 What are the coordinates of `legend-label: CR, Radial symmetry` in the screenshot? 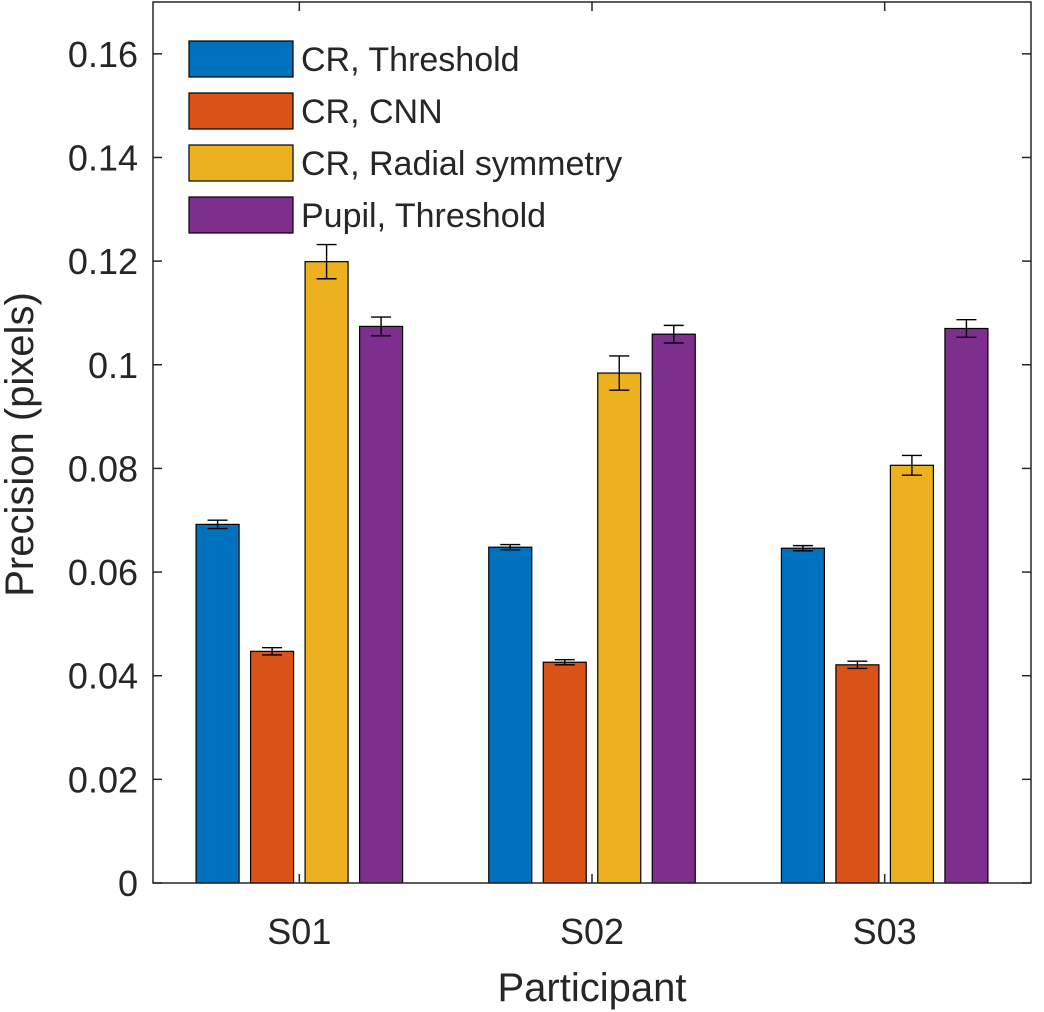 It's located at (461, 164).